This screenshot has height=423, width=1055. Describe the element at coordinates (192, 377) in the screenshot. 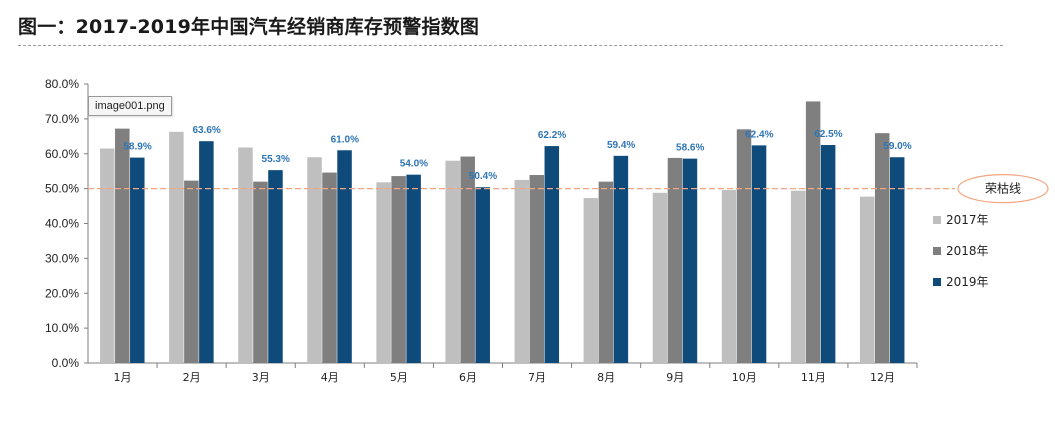

I see `x-tick-label: 2月` at that location.